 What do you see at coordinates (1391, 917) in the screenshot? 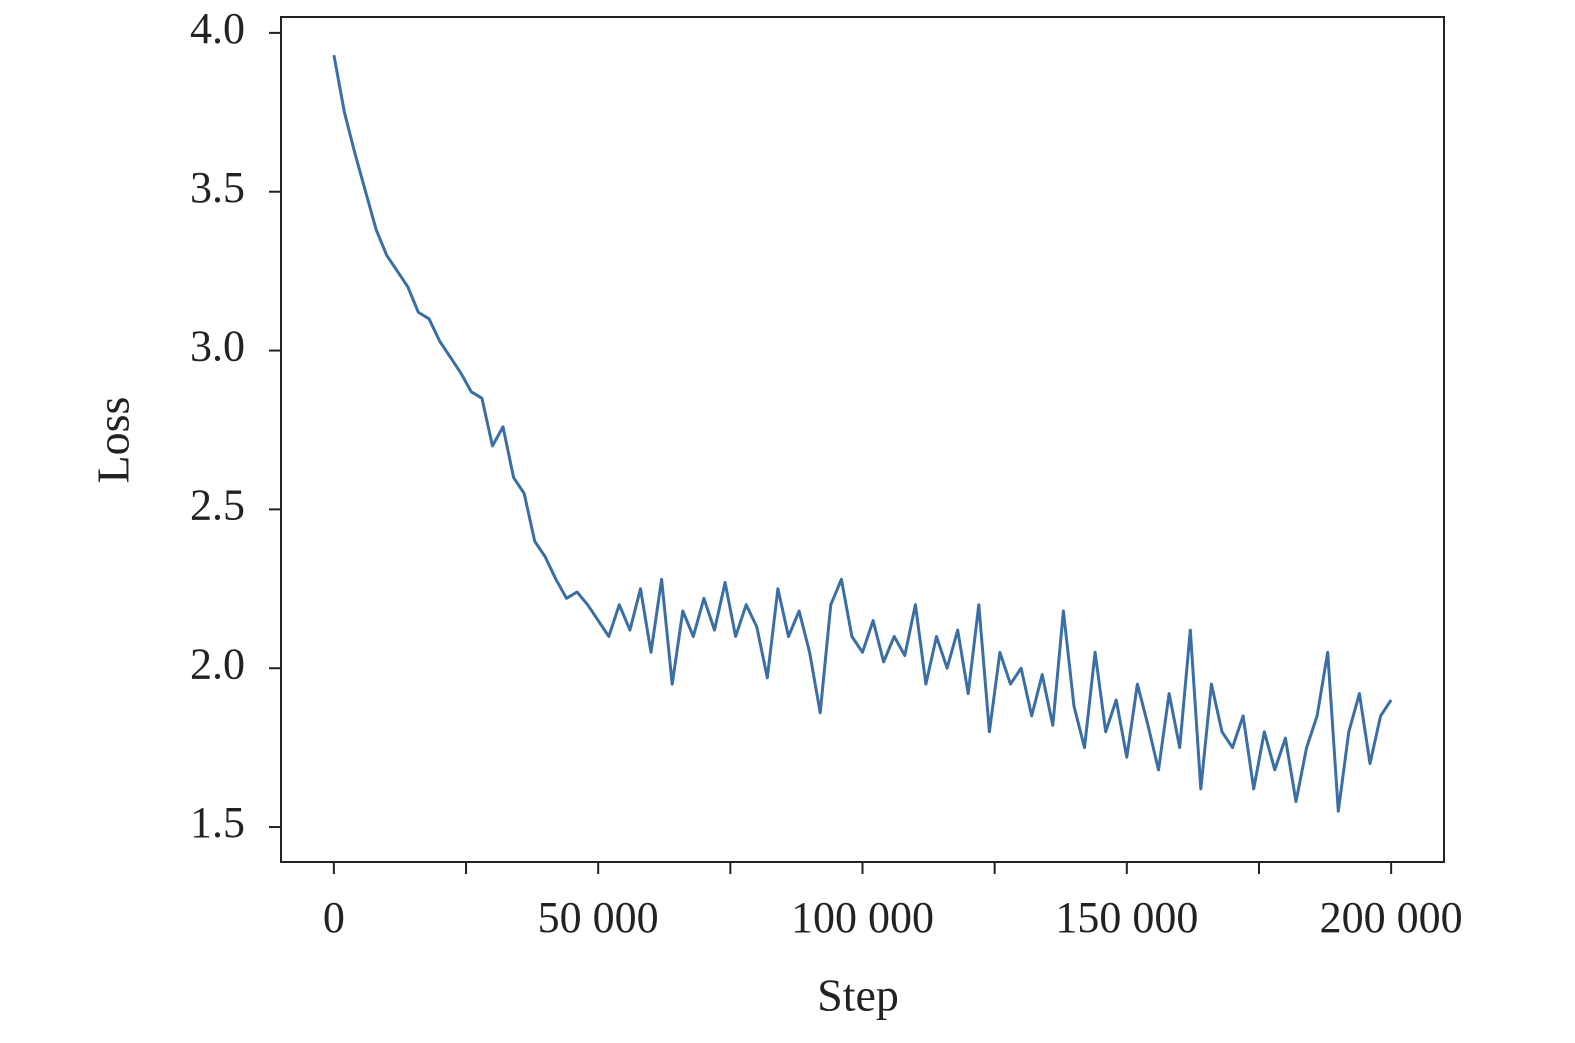
I see `x-tick-label: 200 000` at bounding box center [1391, 917].